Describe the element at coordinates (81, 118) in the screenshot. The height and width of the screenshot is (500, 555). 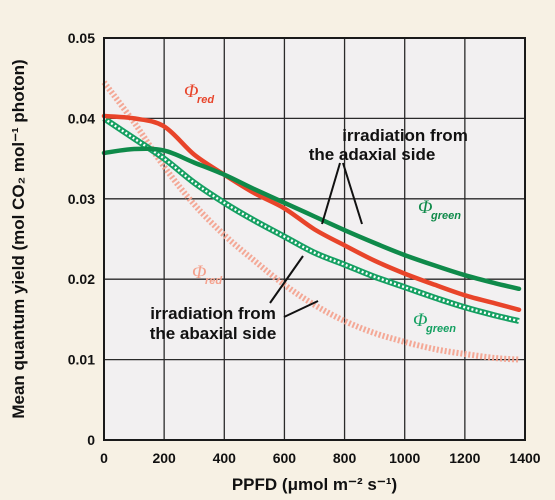
I see `y-tick-label-0.04: 0.04` at that location.